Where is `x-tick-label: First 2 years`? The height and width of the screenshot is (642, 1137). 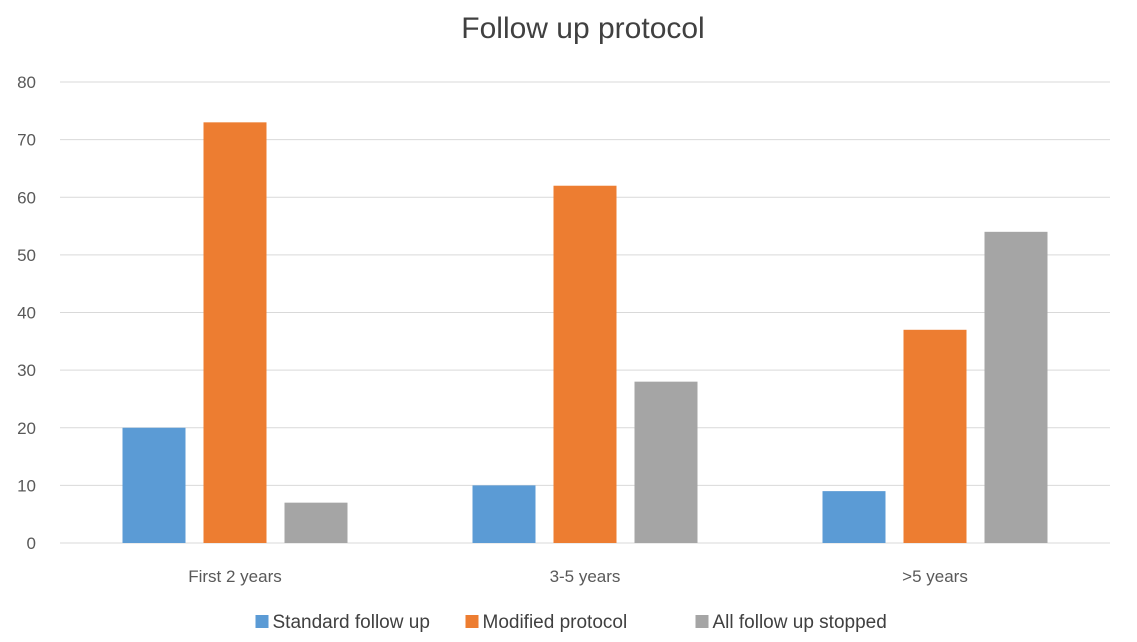 x-tick-label: First 2 years is located at coordinates (235, 576).